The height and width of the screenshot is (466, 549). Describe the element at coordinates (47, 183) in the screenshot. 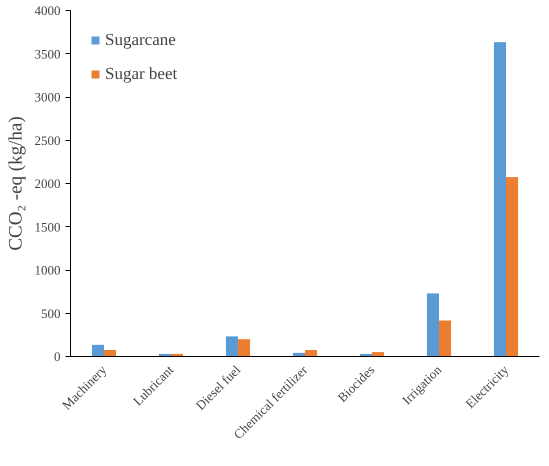

I see `y-tick-label: 2000` at that location.